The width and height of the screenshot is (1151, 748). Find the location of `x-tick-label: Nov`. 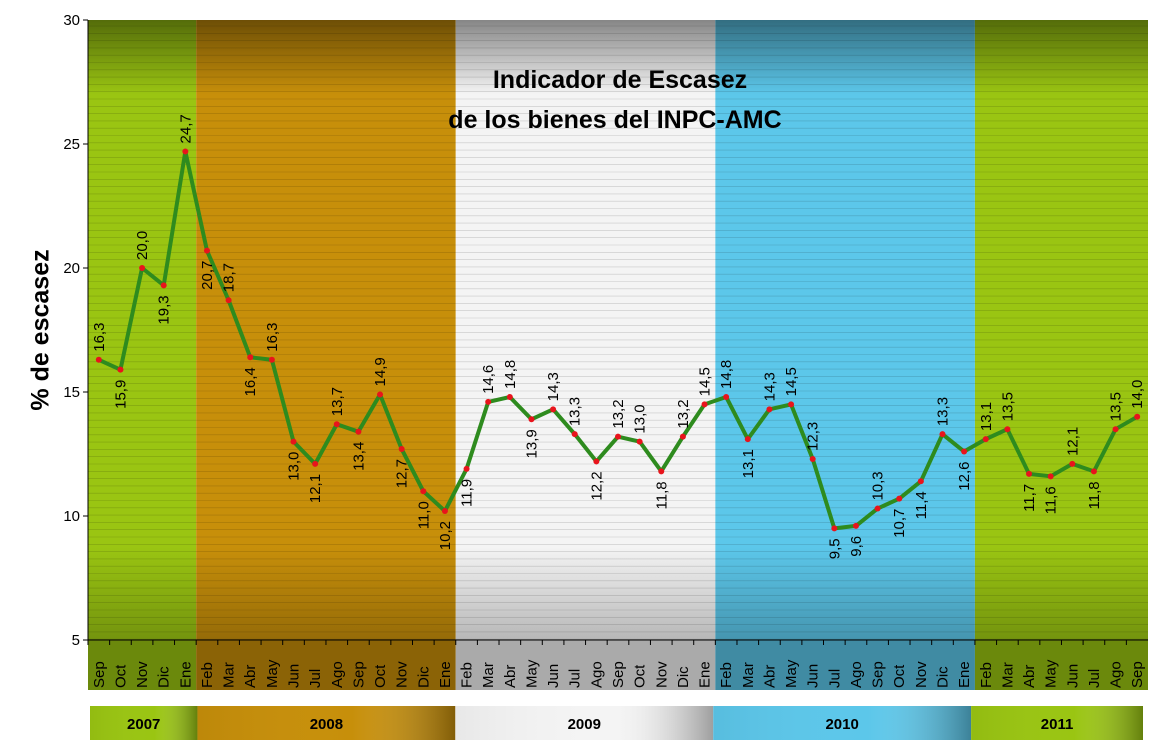

x-tick-label: Nov is located at coordinates (142, 674).